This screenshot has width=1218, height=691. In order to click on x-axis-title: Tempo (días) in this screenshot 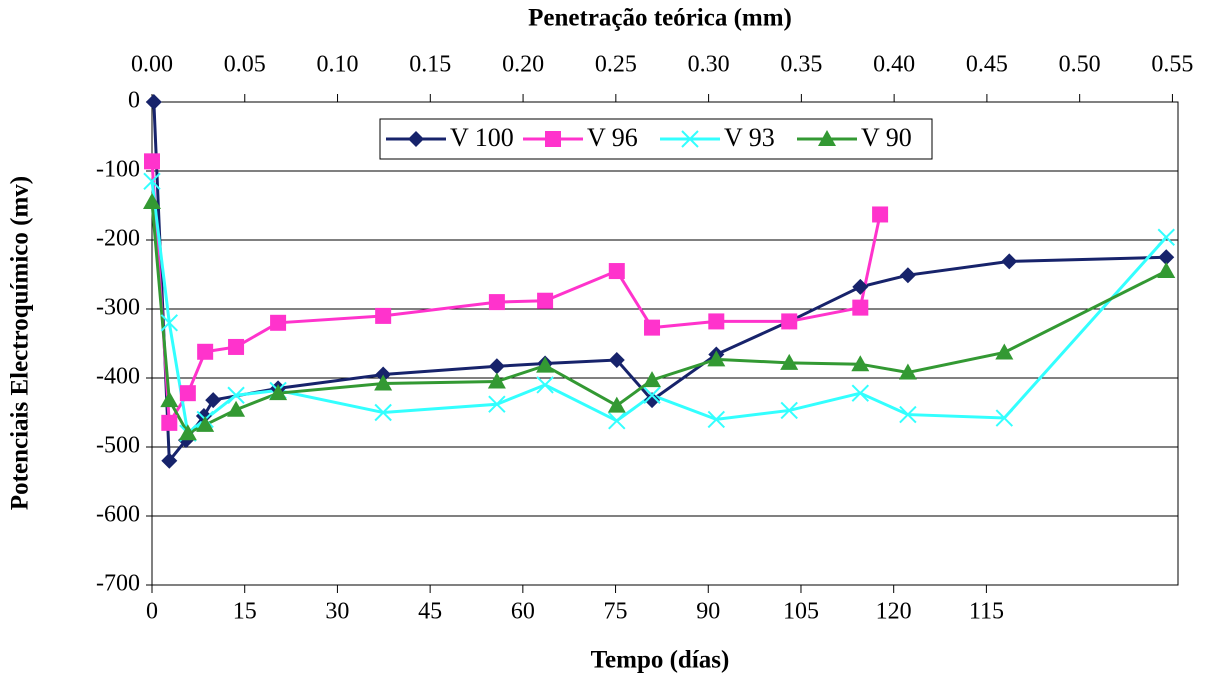, I will do `click(660, 660)`.